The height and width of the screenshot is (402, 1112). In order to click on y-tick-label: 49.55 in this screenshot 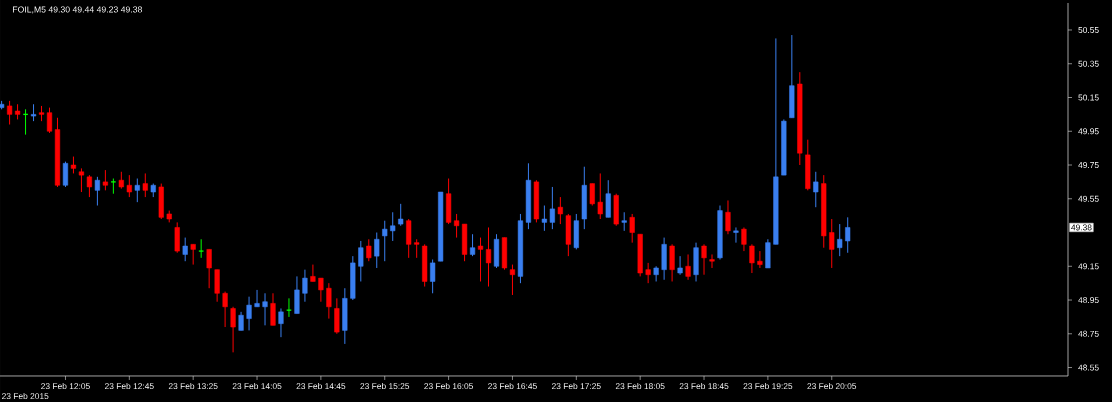, I will do `click(1088, 198)`.